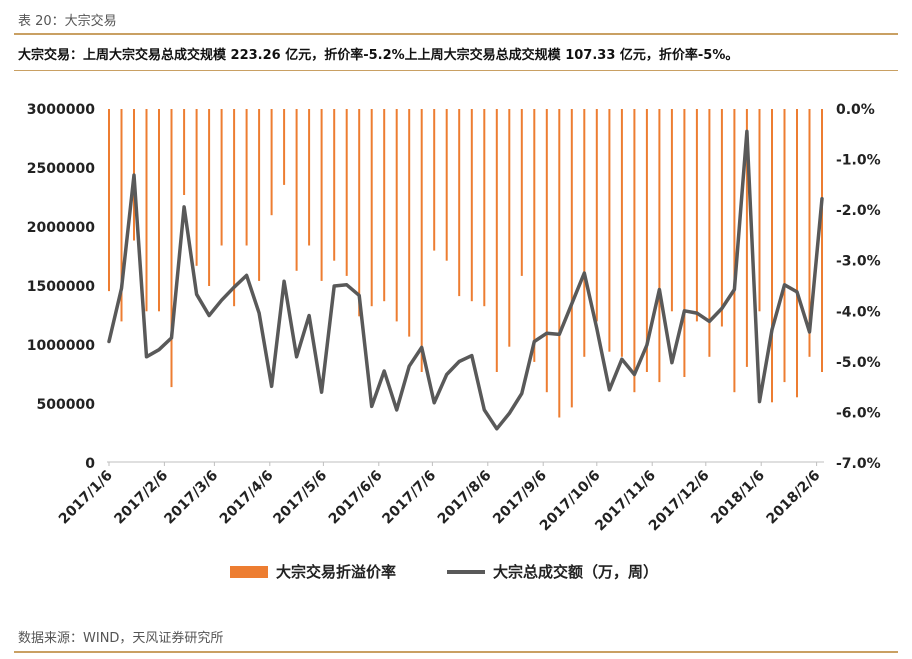 Image resolution: width=912 pixels, height=659 pixels. I want to click on x-axis-tick-label: 2017/5/6, so click(300, 498).